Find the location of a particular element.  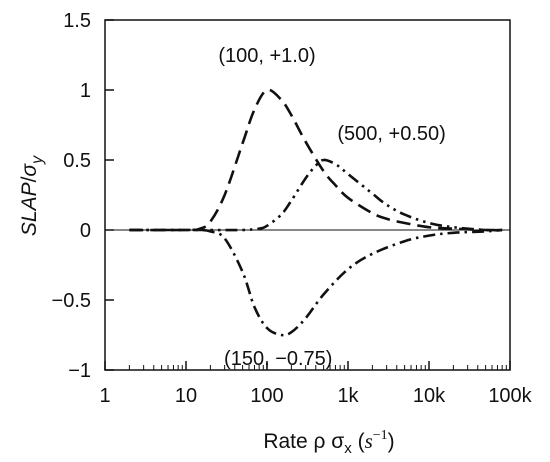

x-ticks: 1 10 100 1k 10k 100k is located at coordinates (316, 384).